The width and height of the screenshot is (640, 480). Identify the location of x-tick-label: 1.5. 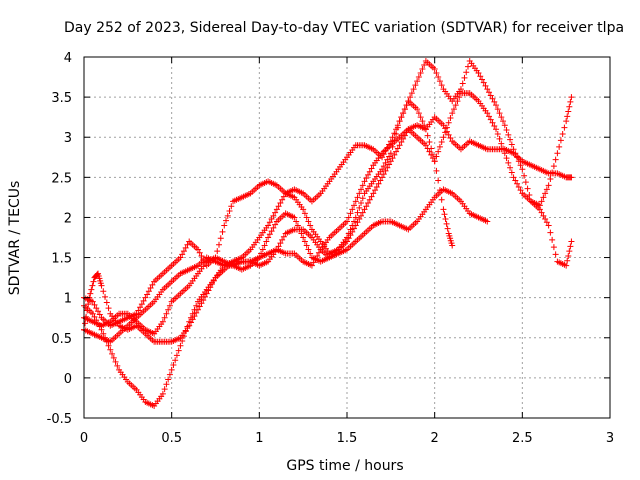
(347, 438).